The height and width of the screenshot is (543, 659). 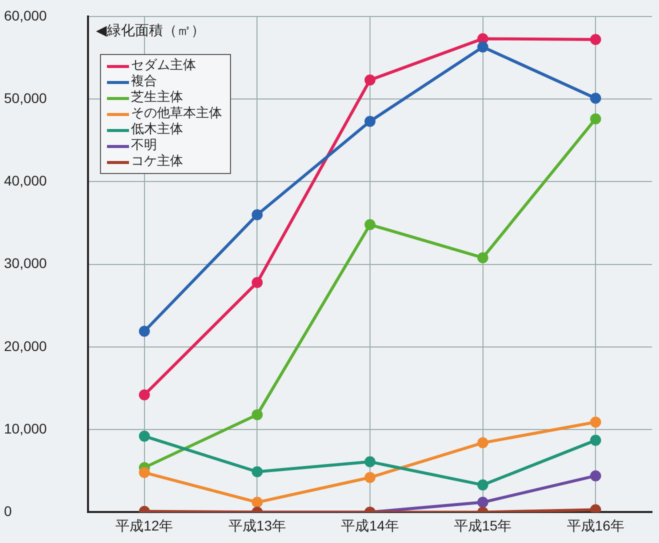 What do you see at coordinates (163, 66) in the screenshot?
I see `legend-label: セダム主体` at bounding box center [163, 66].